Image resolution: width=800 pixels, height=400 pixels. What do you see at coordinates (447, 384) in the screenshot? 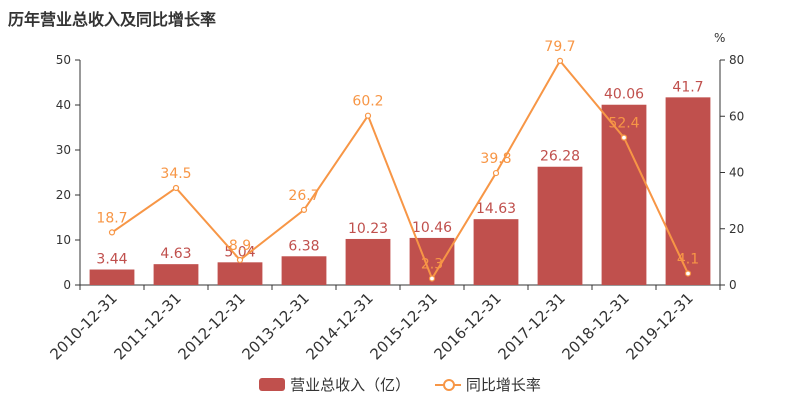
I see `legend-line-swatch` at bounding box center [447, 384].